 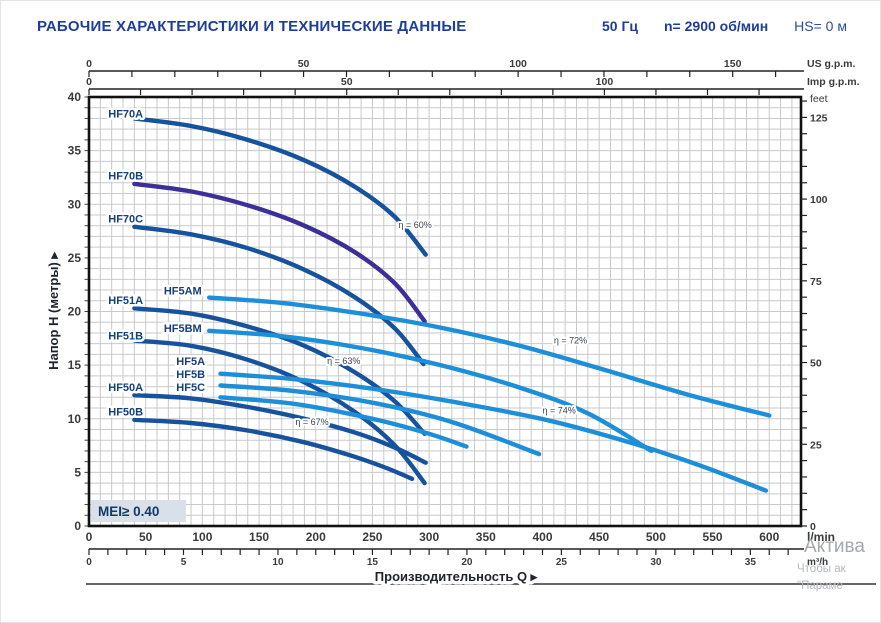 I want to click on x-tick-label: 500, so click(x=656, y=537).